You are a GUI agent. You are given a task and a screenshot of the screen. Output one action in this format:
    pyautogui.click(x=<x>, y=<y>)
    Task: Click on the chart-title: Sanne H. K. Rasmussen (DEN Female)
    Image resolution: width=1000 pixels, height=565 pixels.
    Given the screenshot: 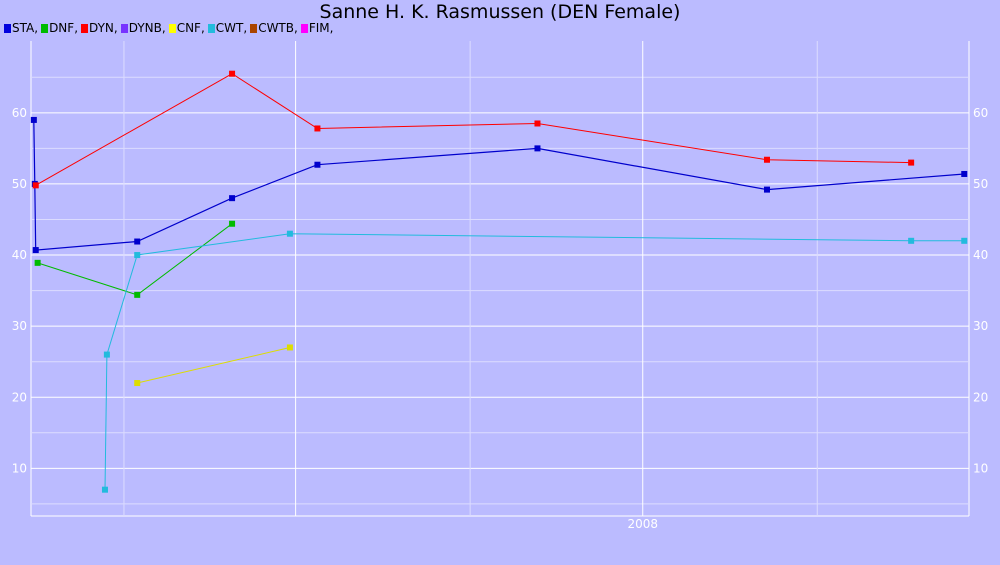 What is the action you would take?
    pyautogui.click(x=500, y=12)
    